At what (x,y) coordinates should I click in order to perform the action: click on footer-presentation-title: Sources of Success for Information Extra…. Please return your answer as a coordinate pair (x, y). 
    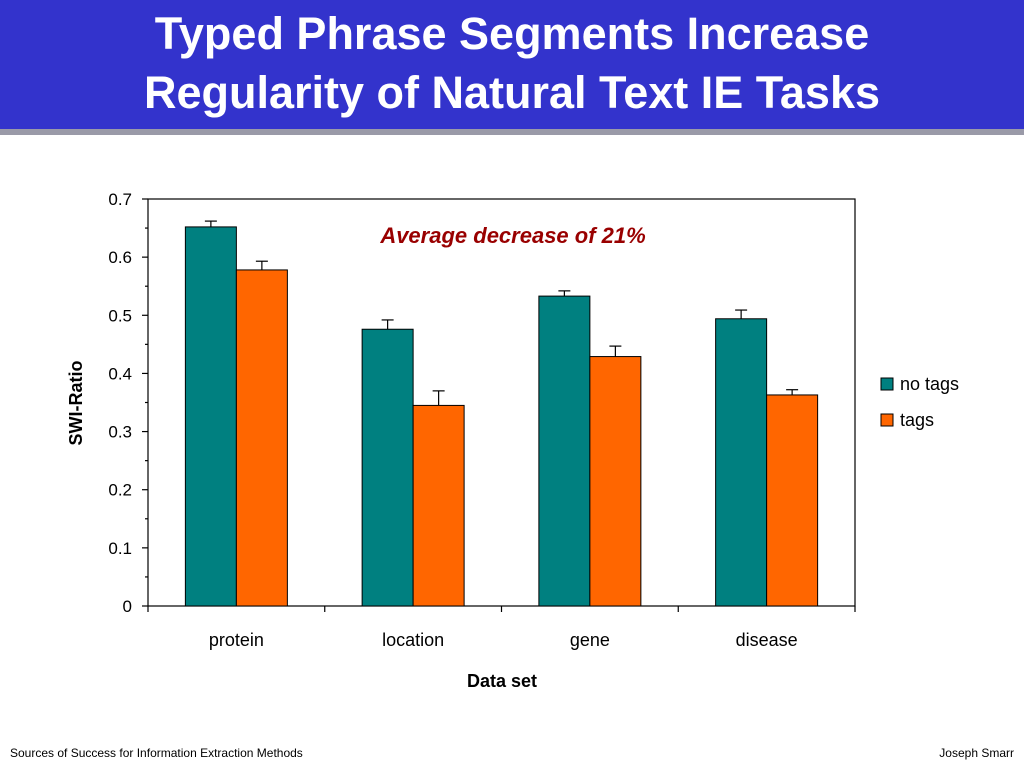
    Looking at the image, I should click on (156, 753).